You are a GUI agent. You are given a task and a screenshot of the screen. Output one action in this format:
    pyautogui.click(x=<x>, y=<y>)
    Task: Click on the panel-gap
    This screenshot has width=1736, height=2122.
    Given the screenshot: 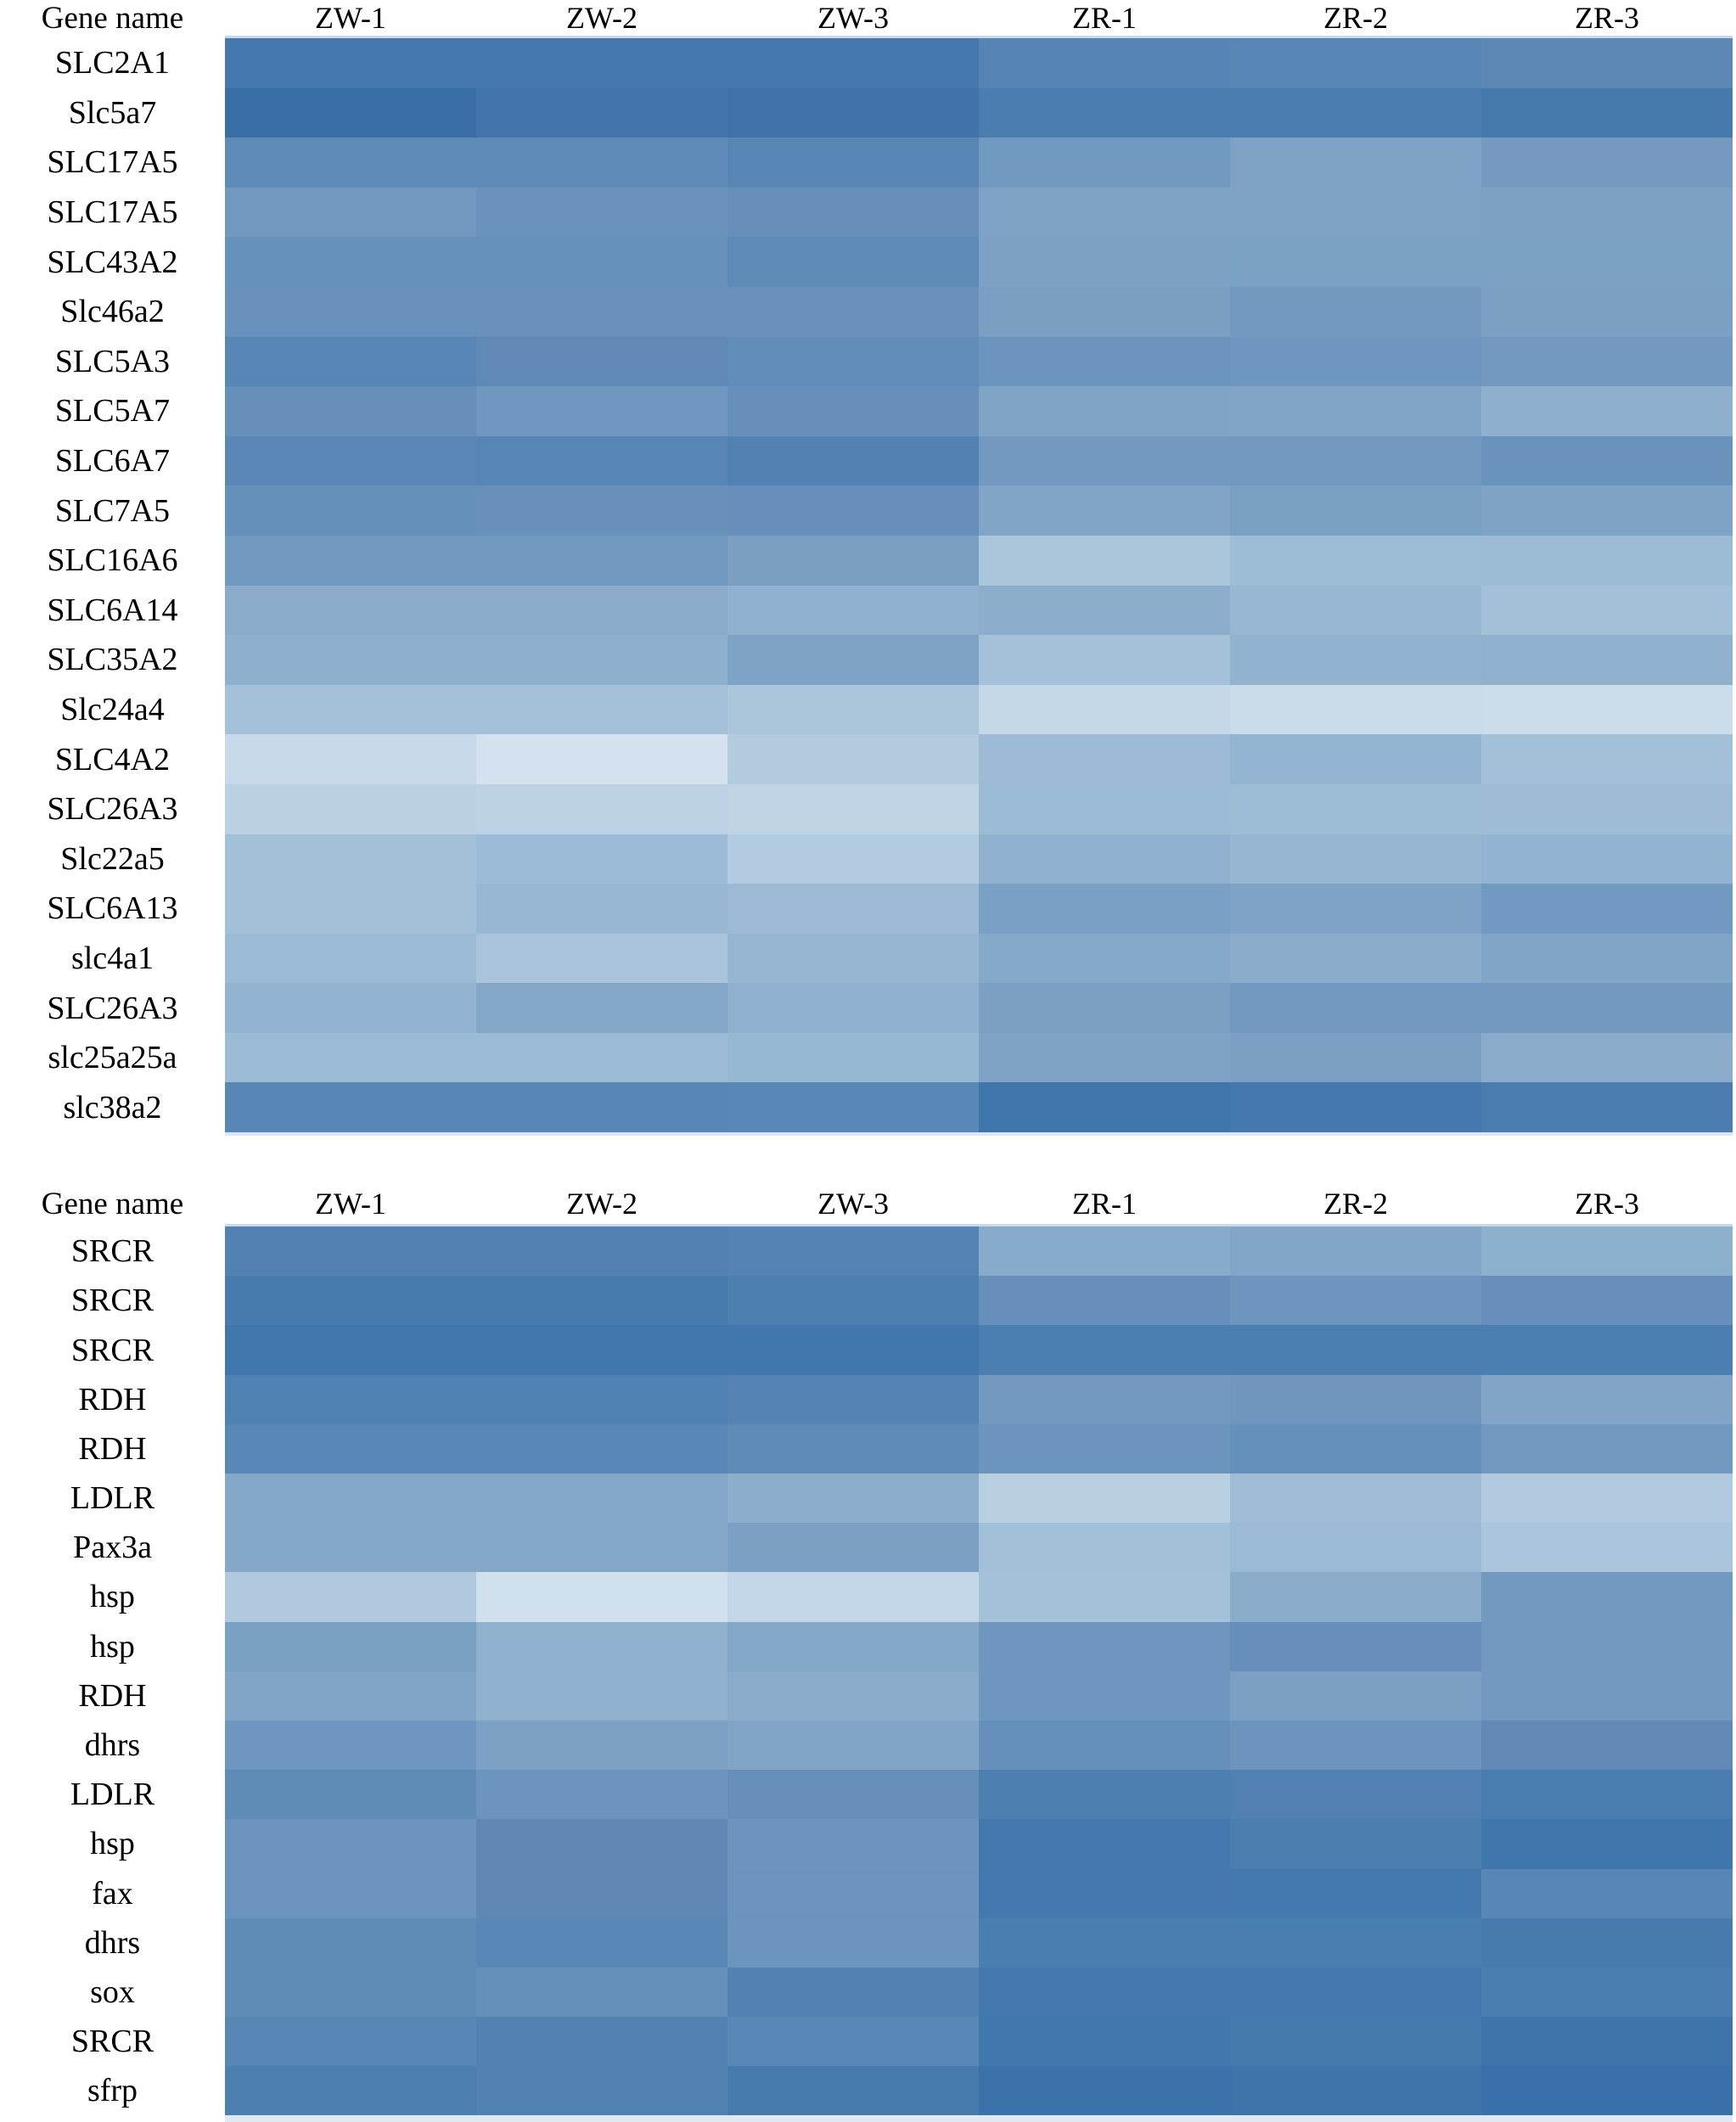 What is the action you would take?
    pyautogui.click(x=868, y=1160)
    